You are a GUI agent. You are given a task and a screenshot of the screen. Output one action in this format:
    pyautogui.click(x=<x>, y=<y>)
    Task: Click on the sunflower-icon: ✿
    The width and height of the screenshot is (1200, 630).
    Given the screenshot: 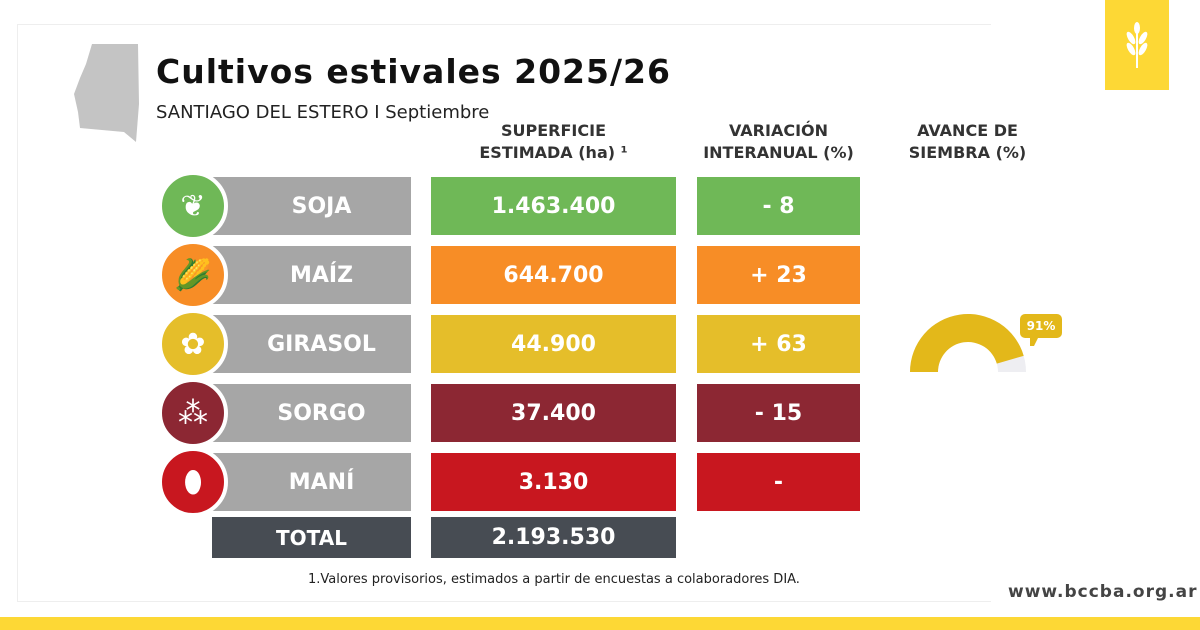 What is the action you would take?
    pyautogui.click(x=193, y=344)
    